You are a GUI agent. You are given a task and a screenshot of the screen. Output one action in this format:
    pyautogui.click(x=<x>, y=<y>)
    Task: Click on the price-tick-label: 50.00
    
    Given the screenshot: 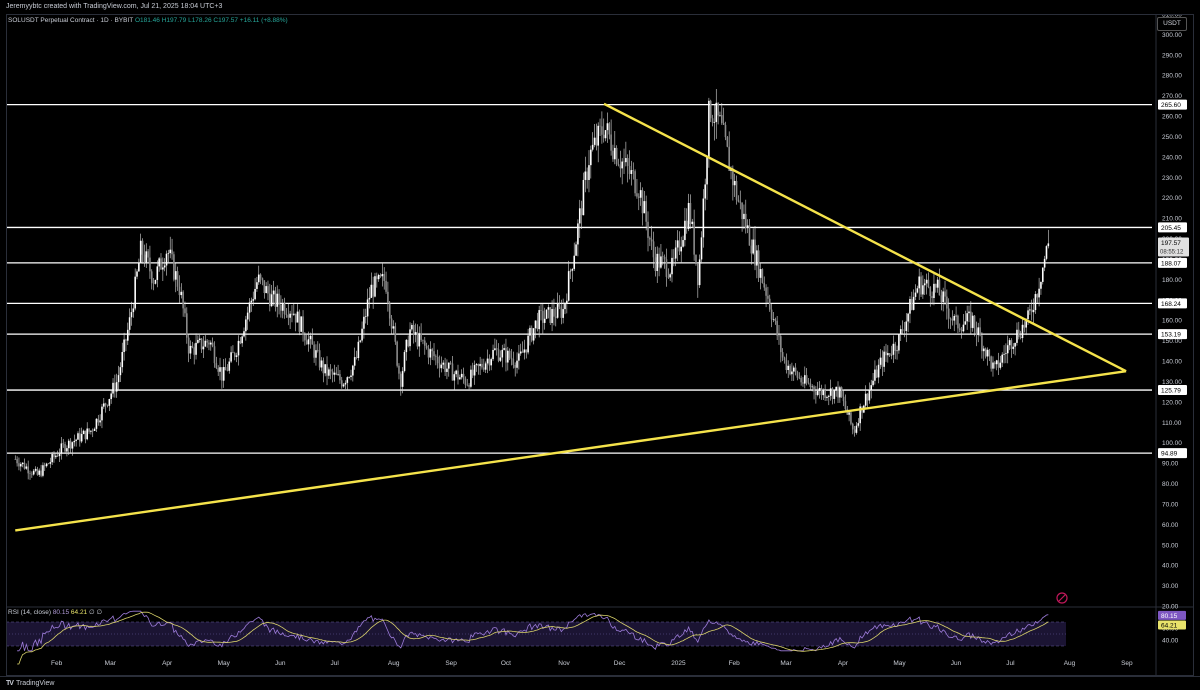 What is the action you would take?
    pyautogui.click(x=1170, y=545)
    